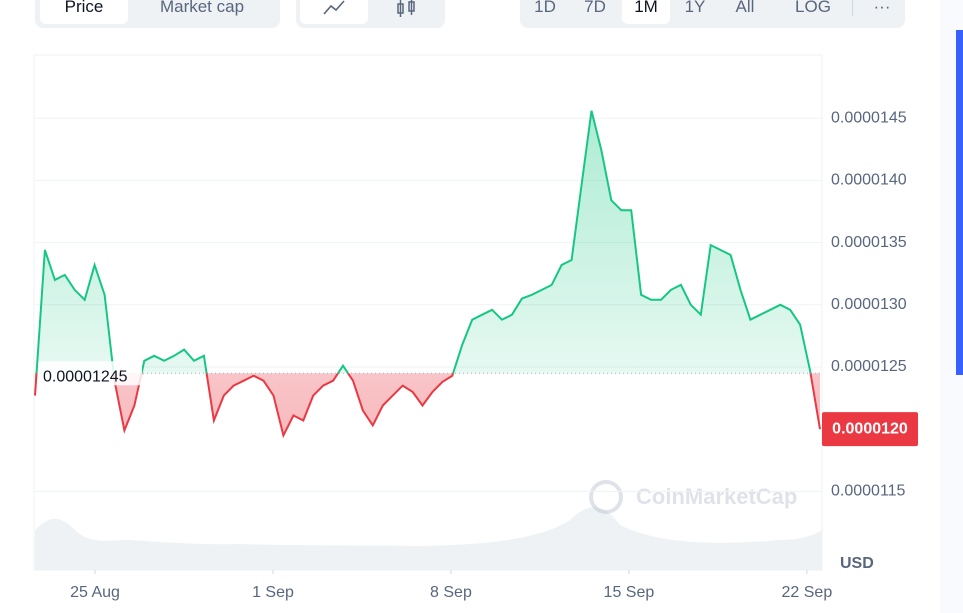  I want to click on y-tick-label: 0.0000145, so click(869, 117).